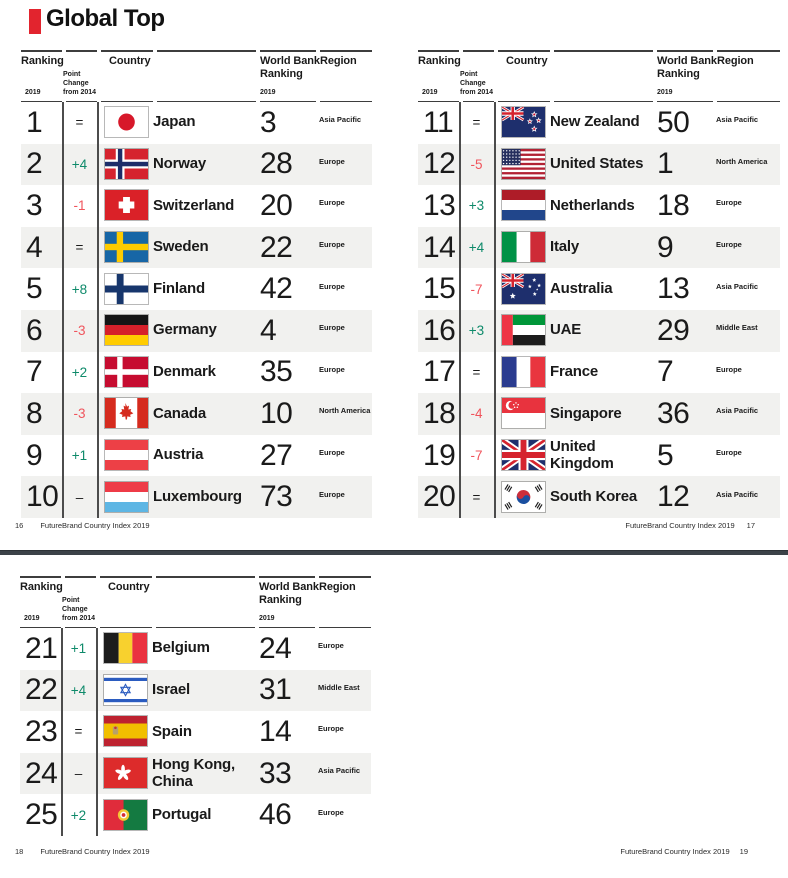 The height and width of the screenshot is (878, 788). I want to click on world-bank-ranking-value: 3, so click(268, 122).